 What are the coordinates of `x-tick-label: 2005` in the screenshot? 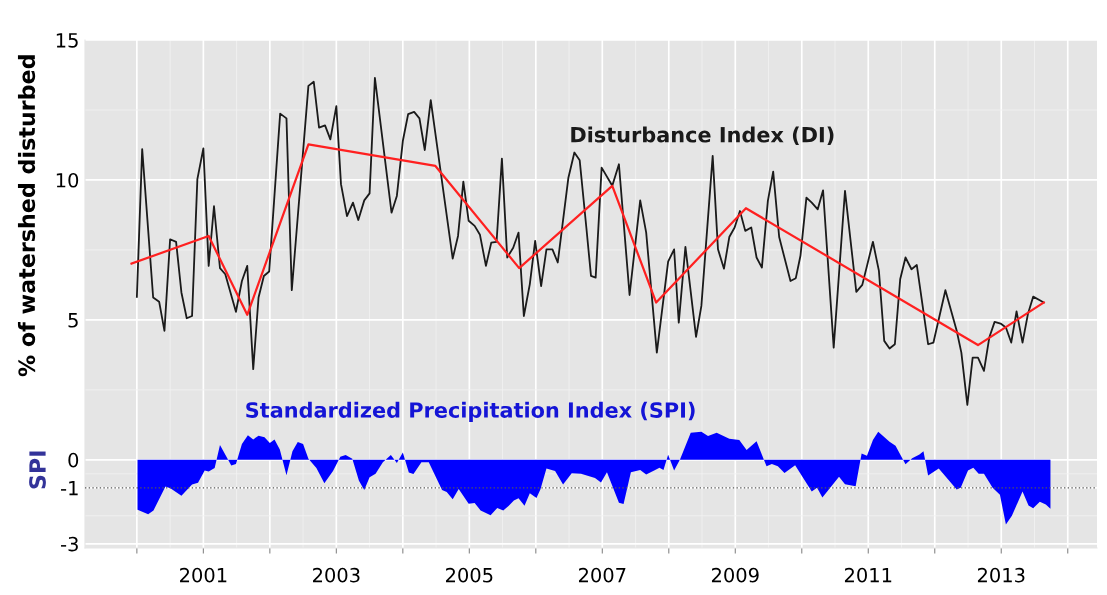 It's located at (469, 575).